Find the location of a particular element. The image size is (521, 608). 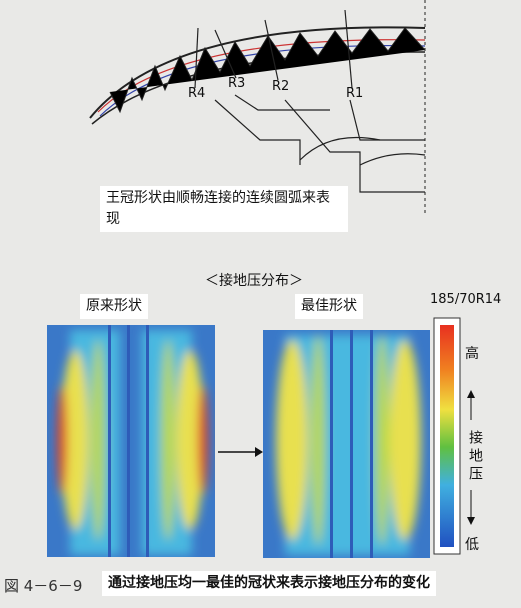

panel-label: 原来形状 is located at coordinates (114, 306).